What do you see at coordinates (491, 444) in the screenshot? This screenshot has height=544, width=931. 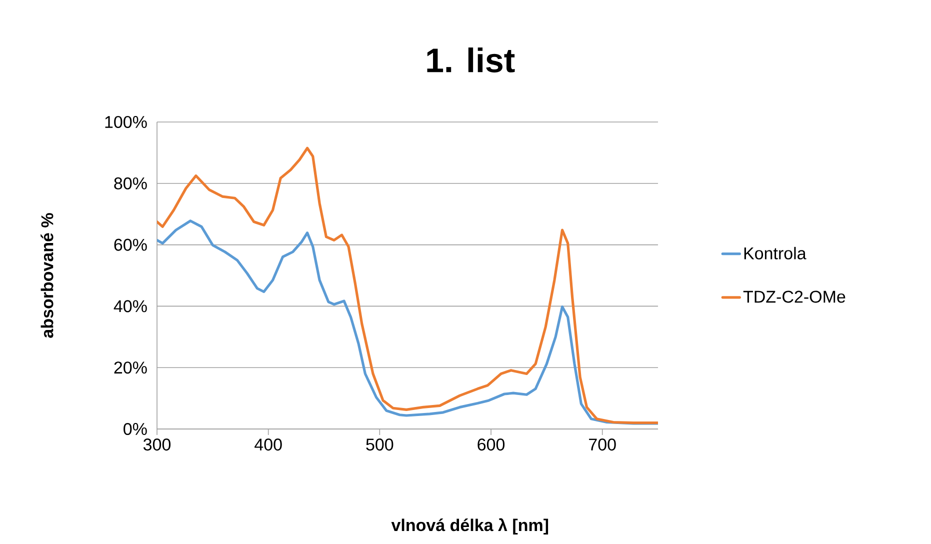 I see `x-tick-label: 600` at bounding box center [491, 444].